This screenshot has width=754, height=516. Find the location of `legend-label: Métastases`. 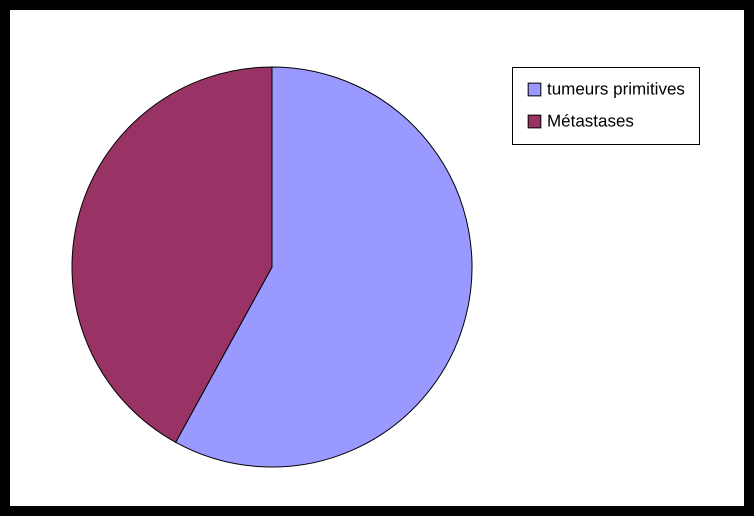

legend-label: Métastases is located at coordinates (590, 121).